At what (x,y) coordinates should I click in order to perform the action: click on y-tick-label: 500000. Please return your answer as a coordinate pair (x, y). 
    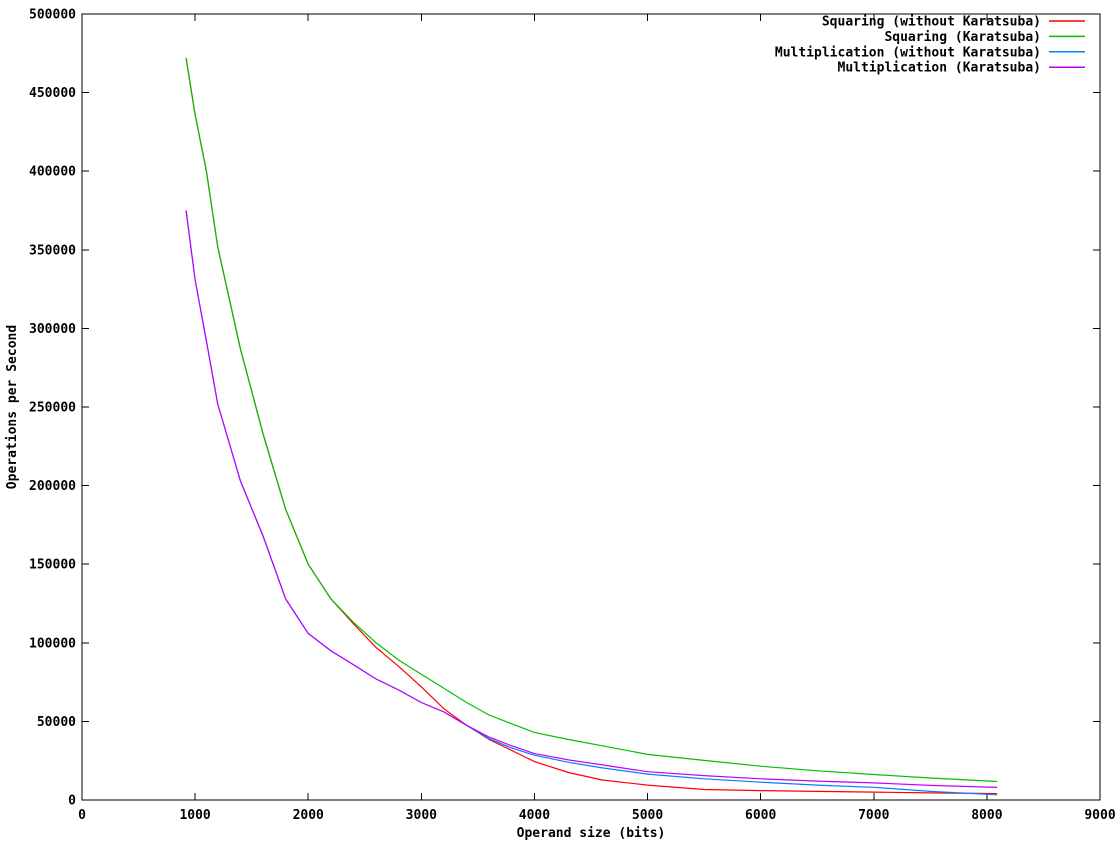
    Looking at the image, I should click on (52, 15).